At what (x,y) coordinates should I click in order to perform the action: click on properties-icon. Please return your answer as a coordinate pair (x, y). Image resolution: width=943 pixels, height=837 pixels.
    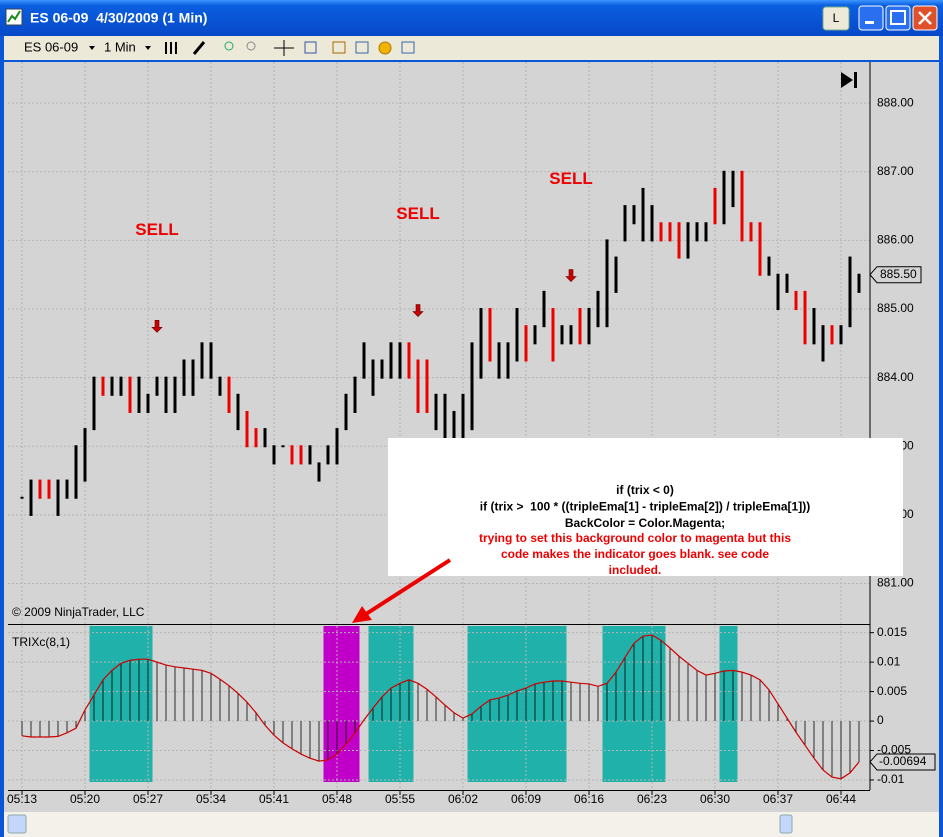
    Looking at the image, I should click on (310, 47).